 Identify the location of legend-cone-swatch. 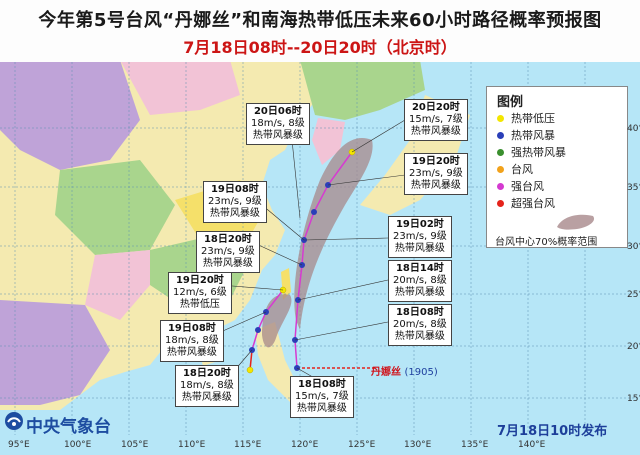
(576, 222).